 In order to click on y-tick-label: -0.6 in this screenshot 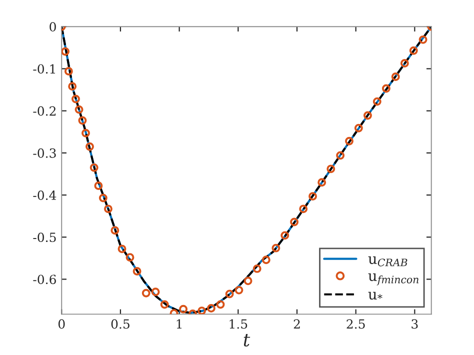, I will do `click(44, 279)`.